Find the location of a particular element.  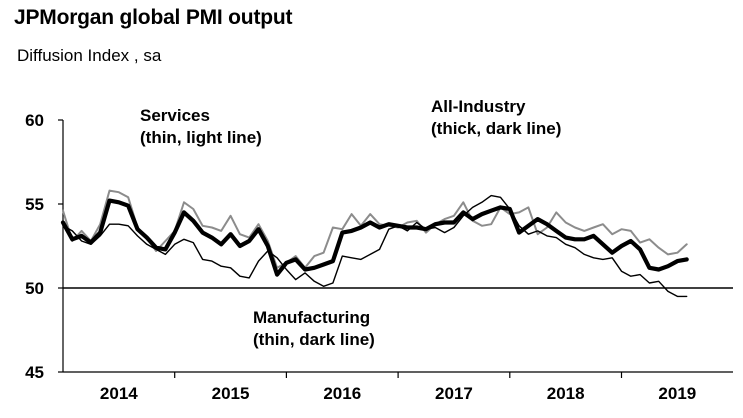

chart-title: JPMorgan global PMI output is located at coordinates (153, 17).